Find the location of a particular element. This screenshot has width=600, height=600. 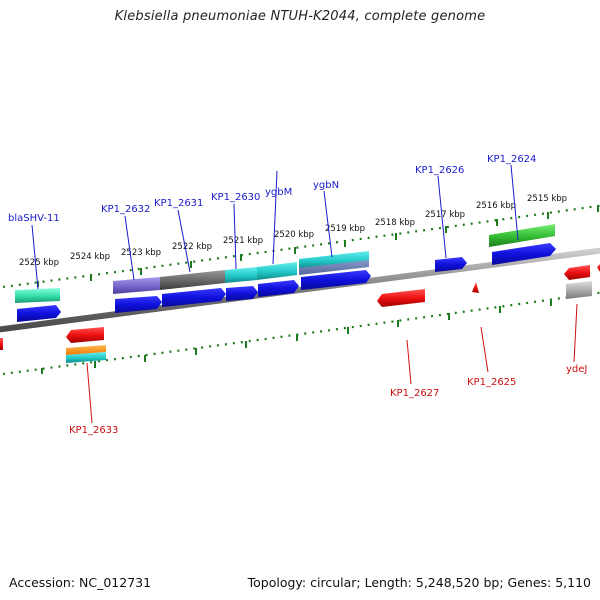

tick-label-2520: 2520 kbp is located at coordinates (294, 235).